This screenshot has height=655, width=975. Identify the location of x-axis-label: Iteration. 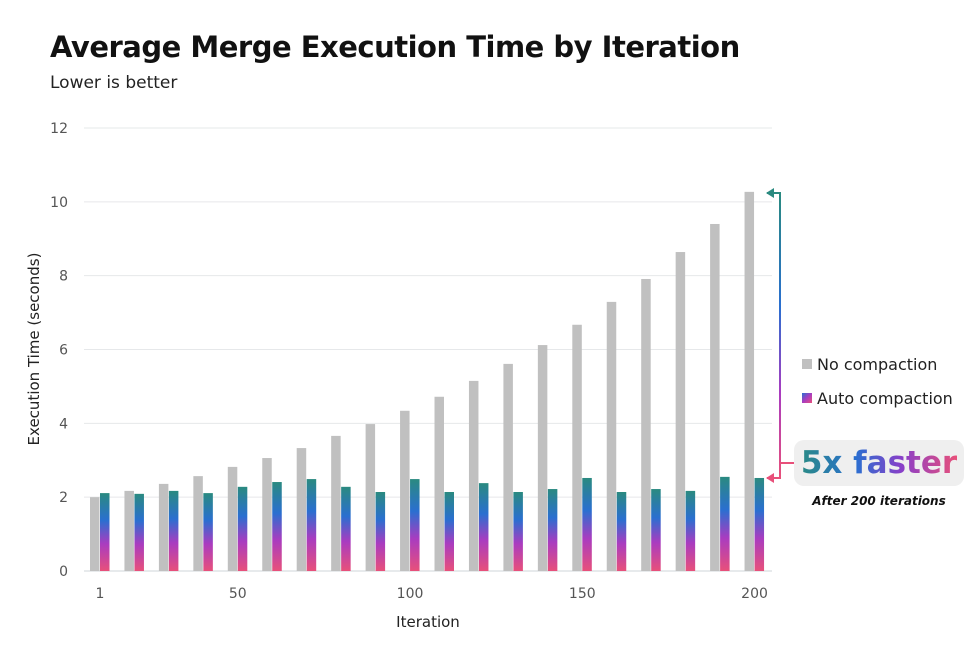
(428, 622).